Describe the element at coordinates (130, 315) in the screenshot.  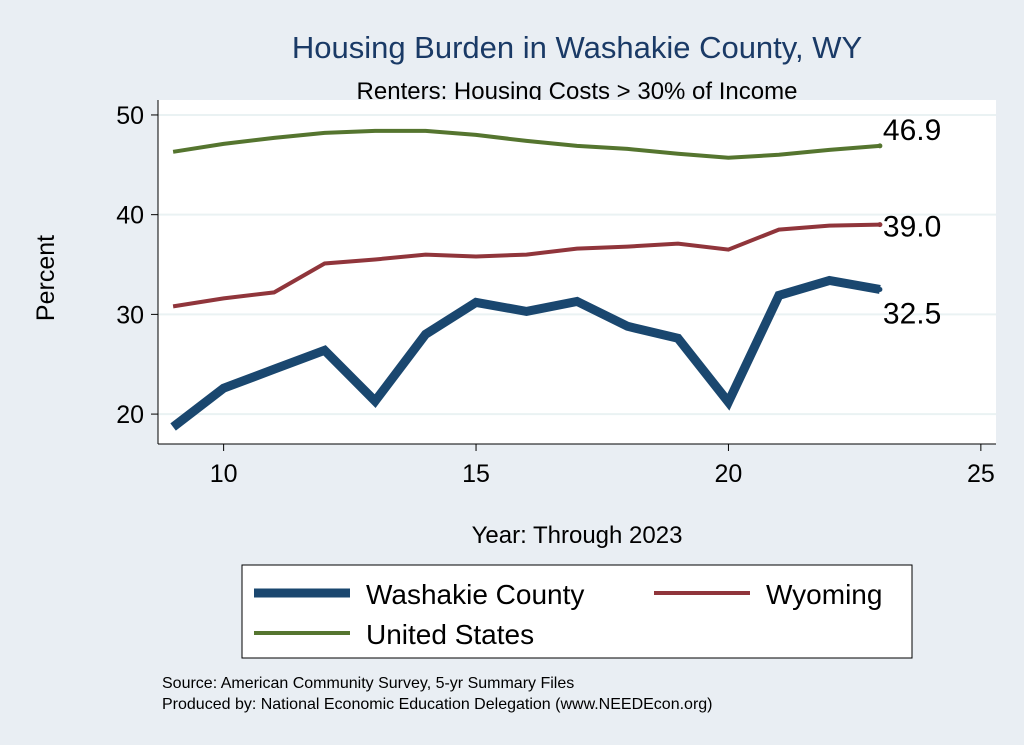
I see `y-tick-label: 30` at that location.